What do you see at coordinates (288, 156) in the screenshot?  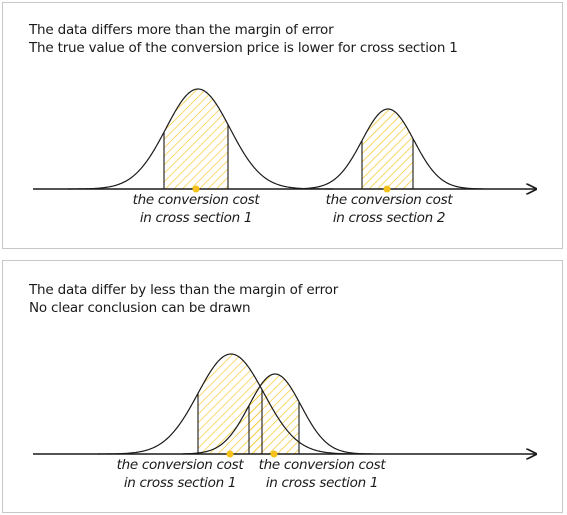 I see `panel-1-interval-bounds` at bounding box center [288, 156].